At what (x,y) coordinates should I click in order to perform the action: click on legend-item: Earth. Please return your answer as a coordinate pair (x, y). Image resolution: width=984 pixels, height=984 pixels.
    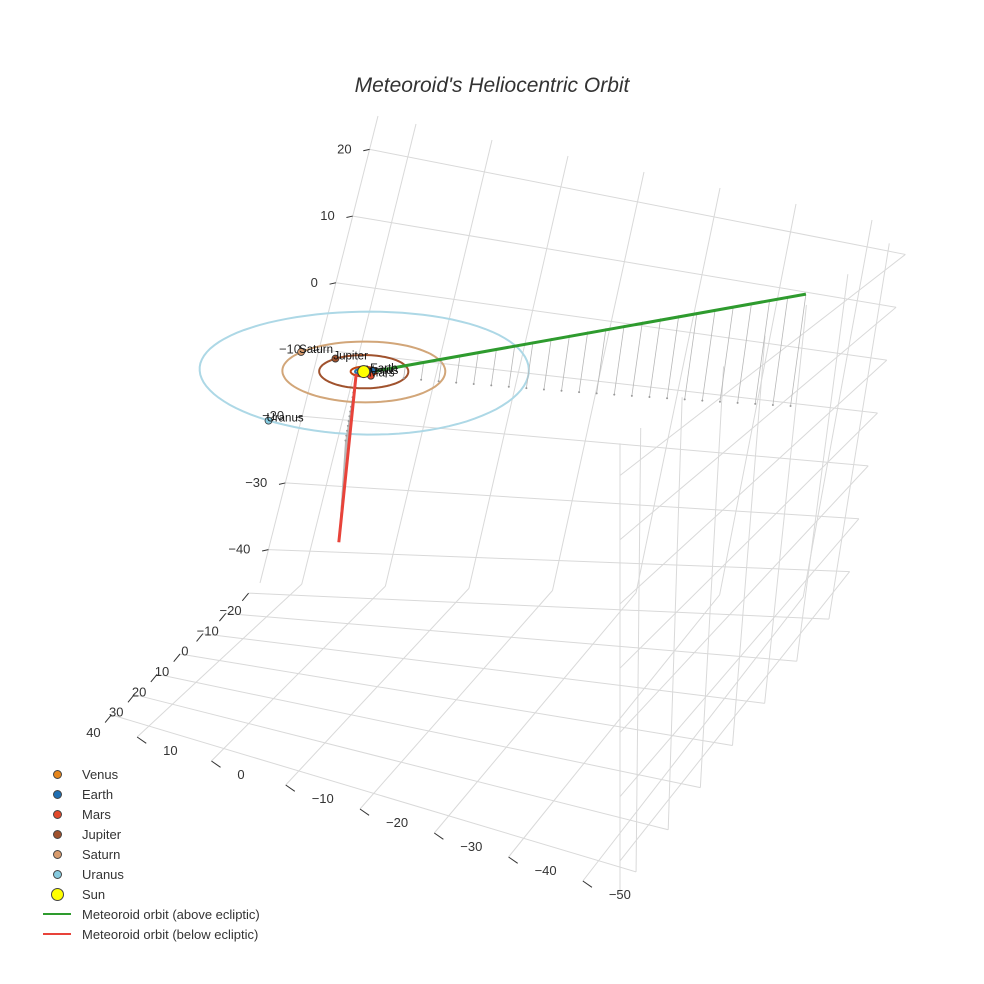
    Looking at the image, I should click on (150, 794).